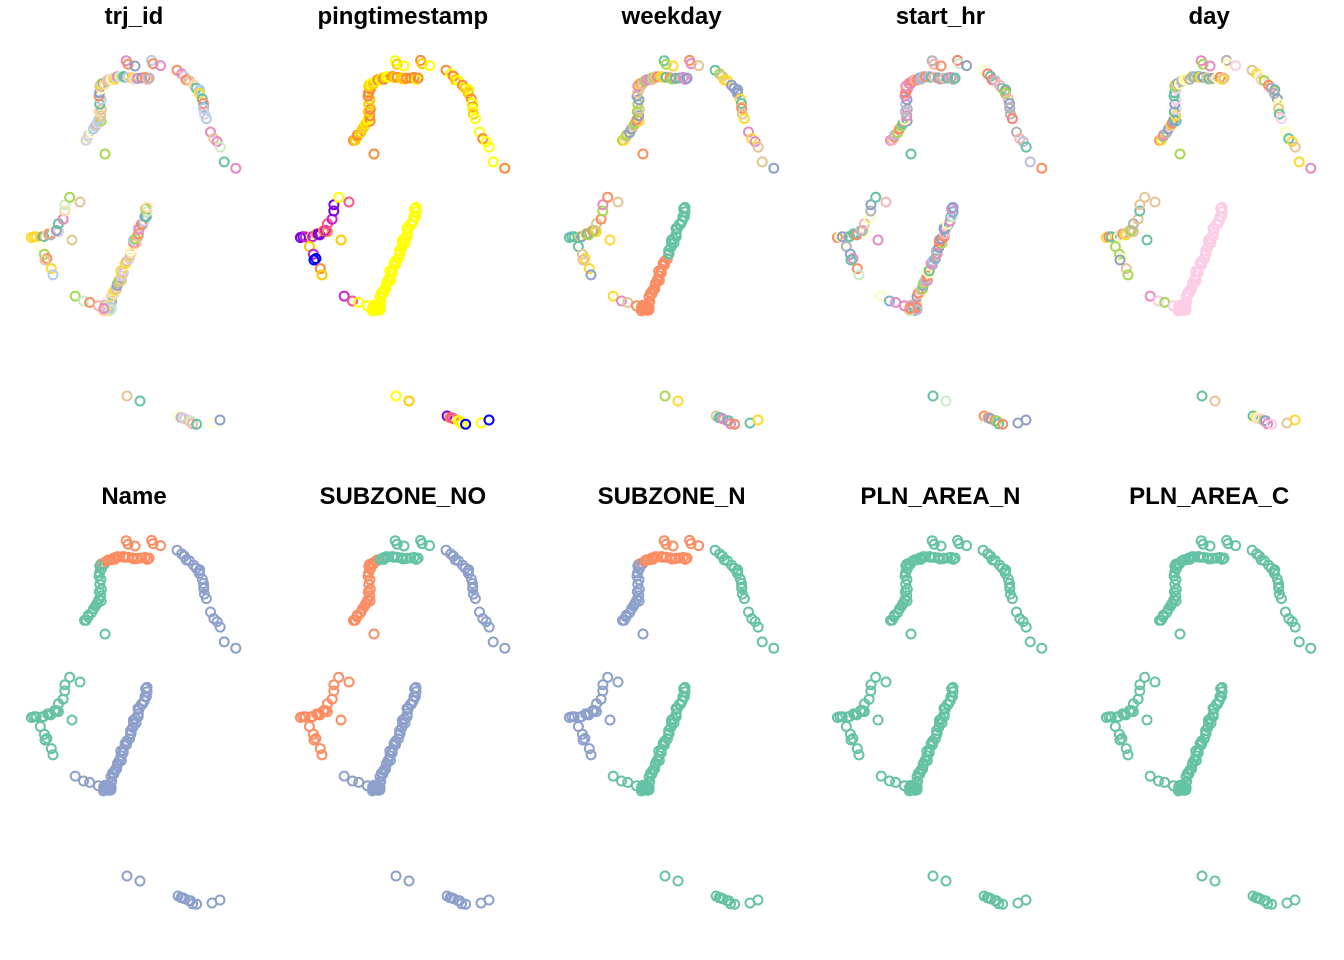 The height and width of the screenshot is (960, 1344). What do you see at coordinates (671, 16) in the screenshot?
I see `panel-title: weekday` at bounding box center [671, 16].